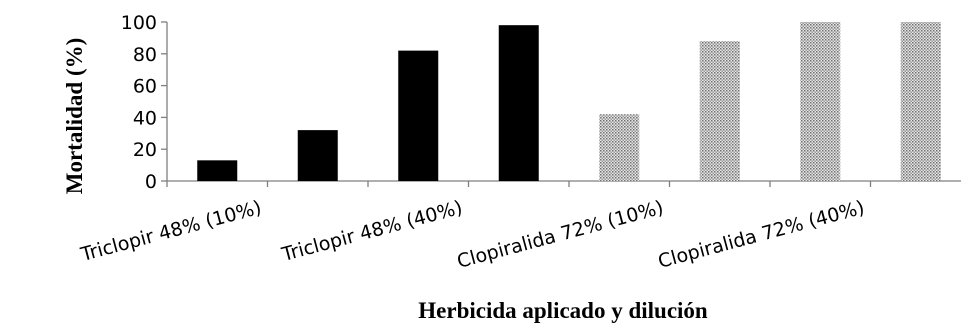 Image resolution: width=961 pixels, height=326 pixels. I want to click on y-axis: 0 20 40 60 80 100, so click(144, 102).